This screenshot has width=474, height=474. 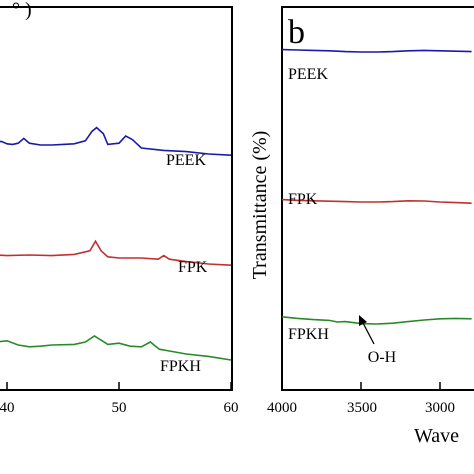 I want to click on panel-b-annotation-arrowhead, so click(x=363, y=320).